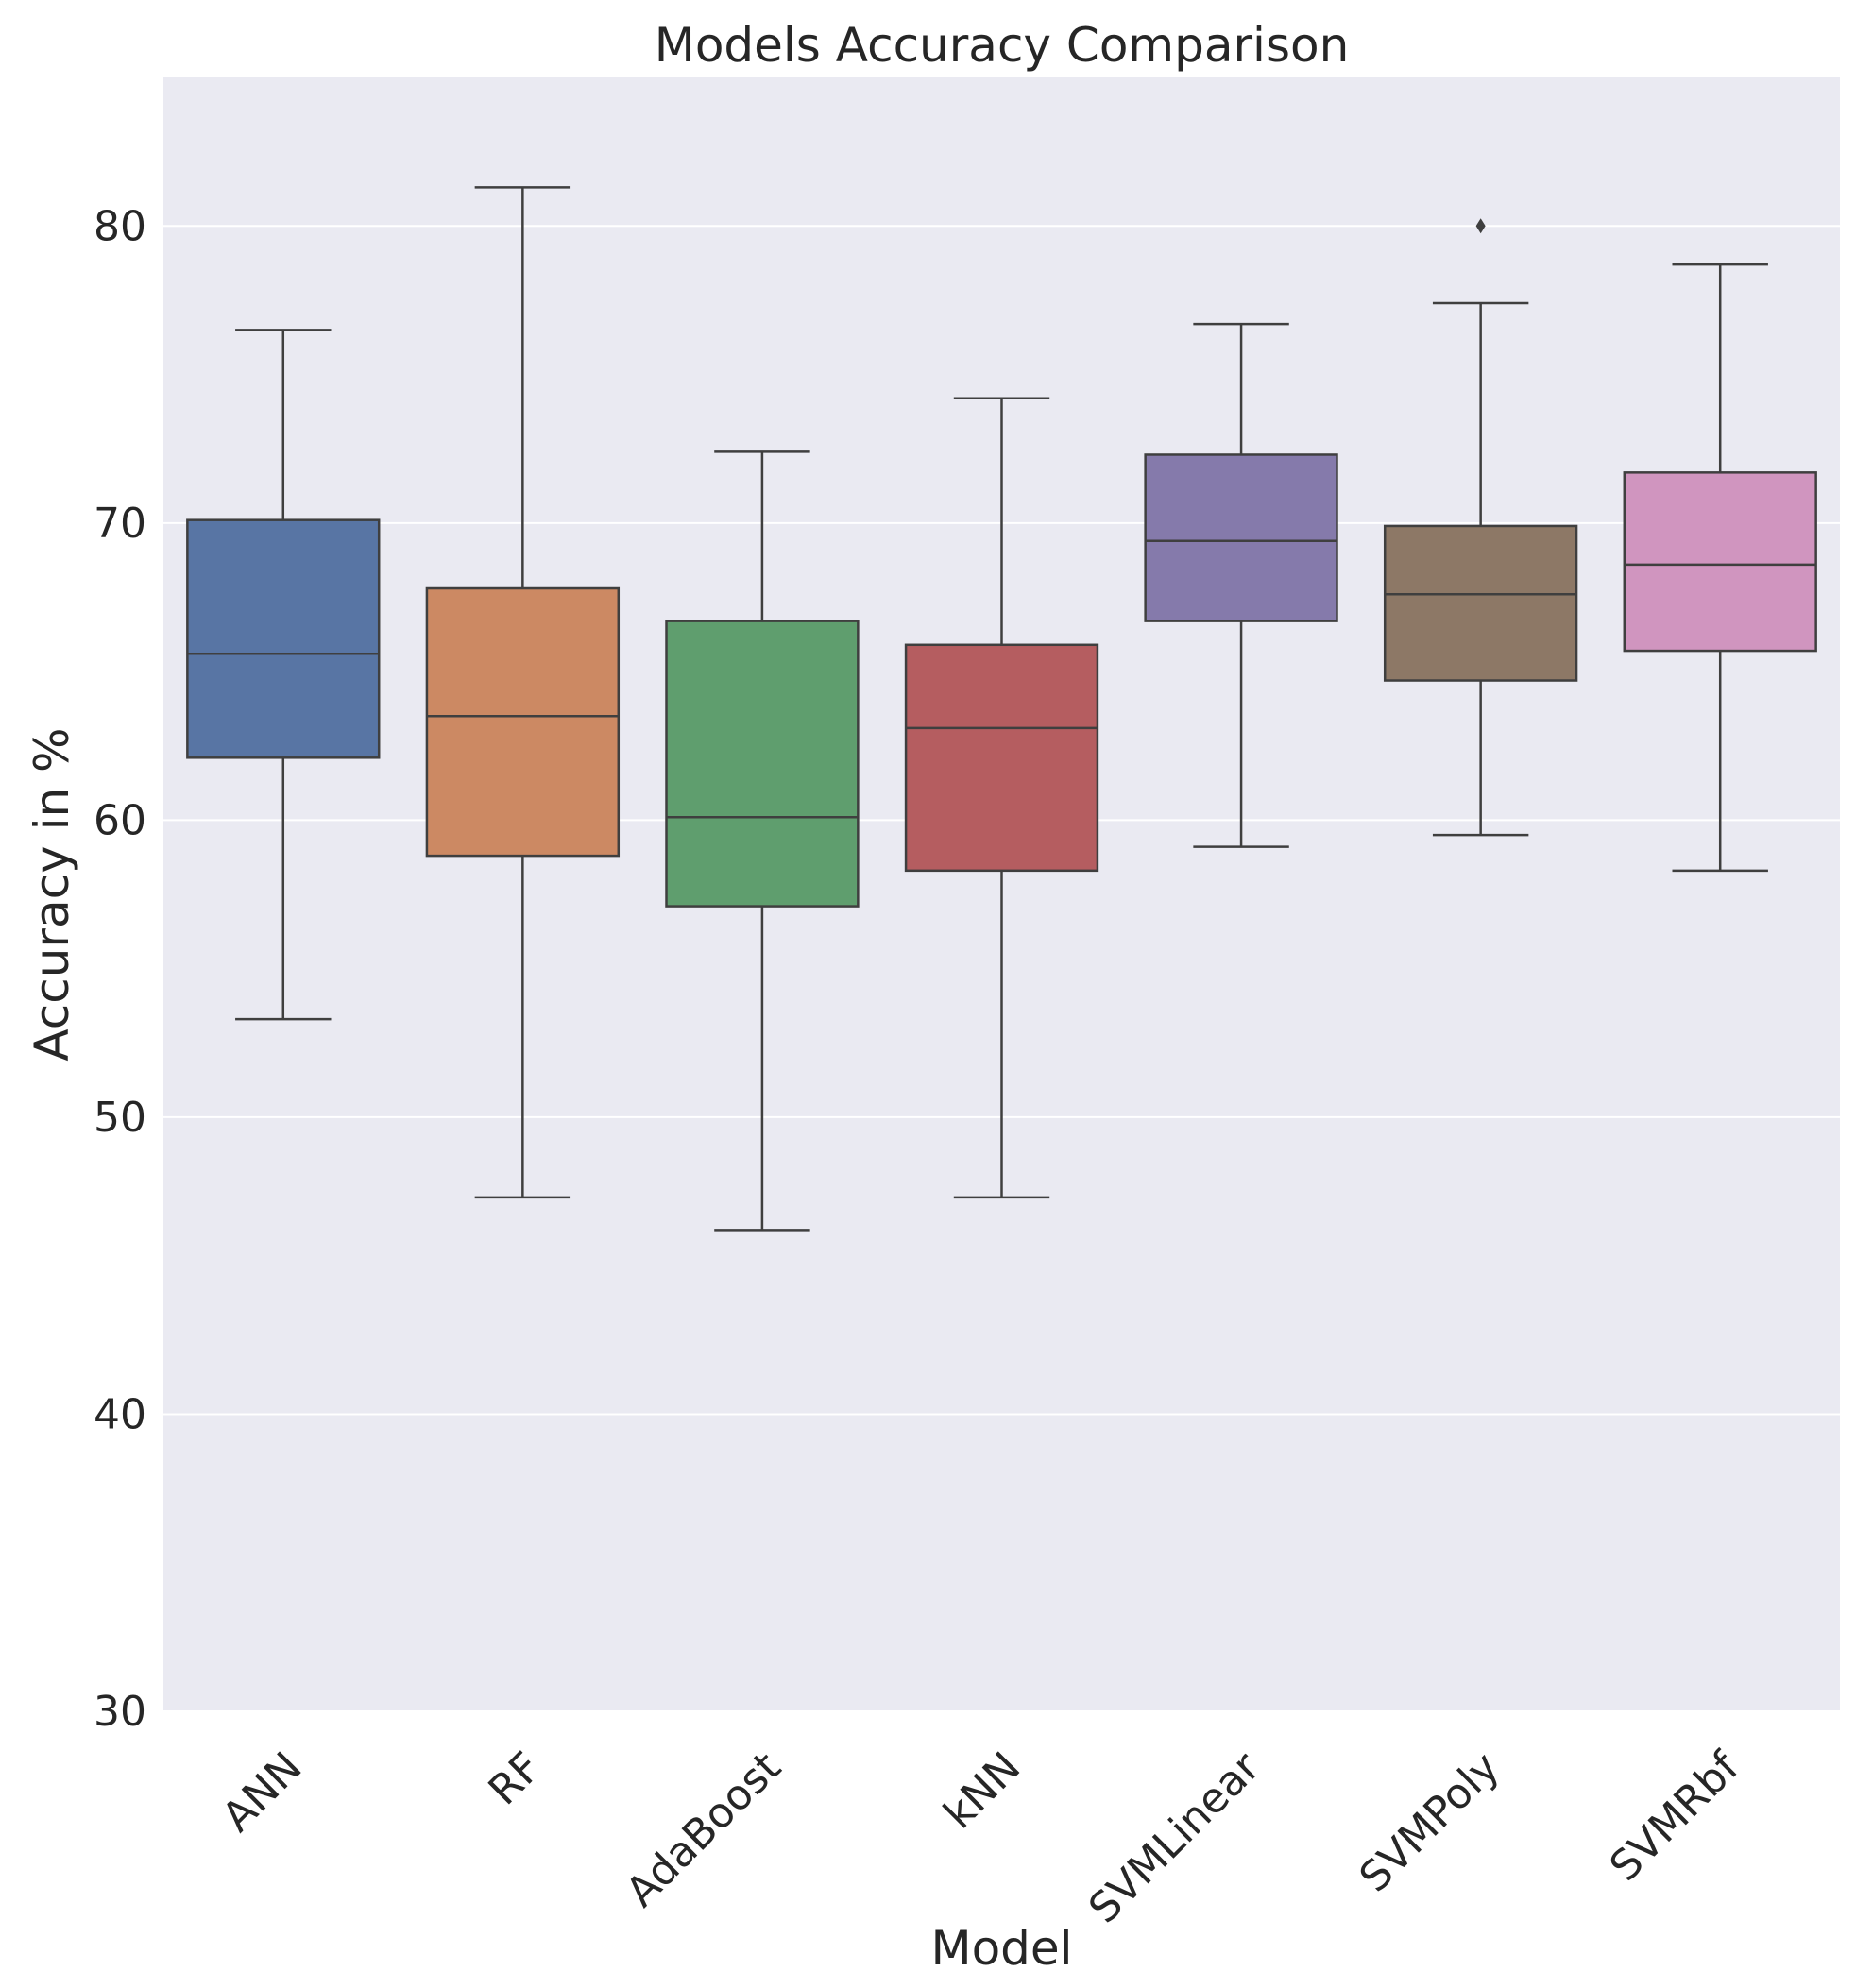 This screenshot has width=1873, height=1988. I want to click on chart-title: Models Accuracy Comparison, so click(1003, 45).